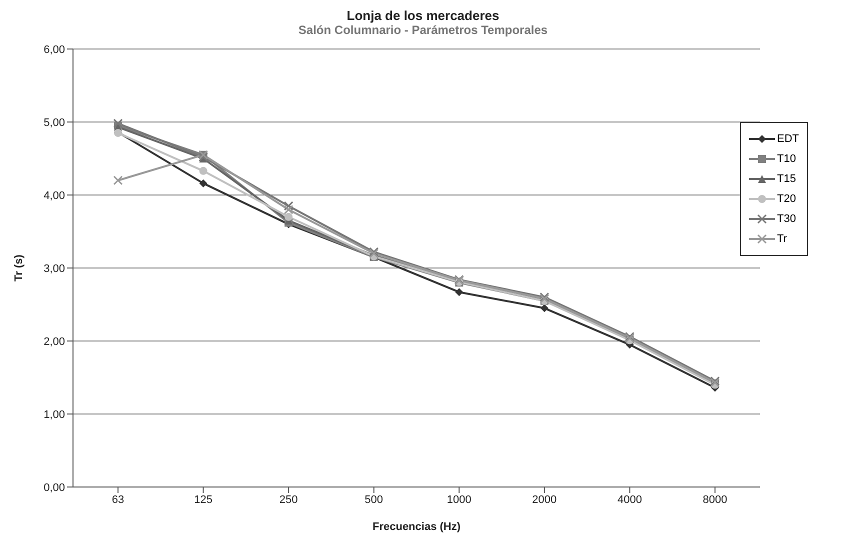 Image resolution: width=846 pixels, height=552 pixels. Describe the element at coordinates (54, 414) in the screenshot. I see `y-tick-label: 1,00` at that location.